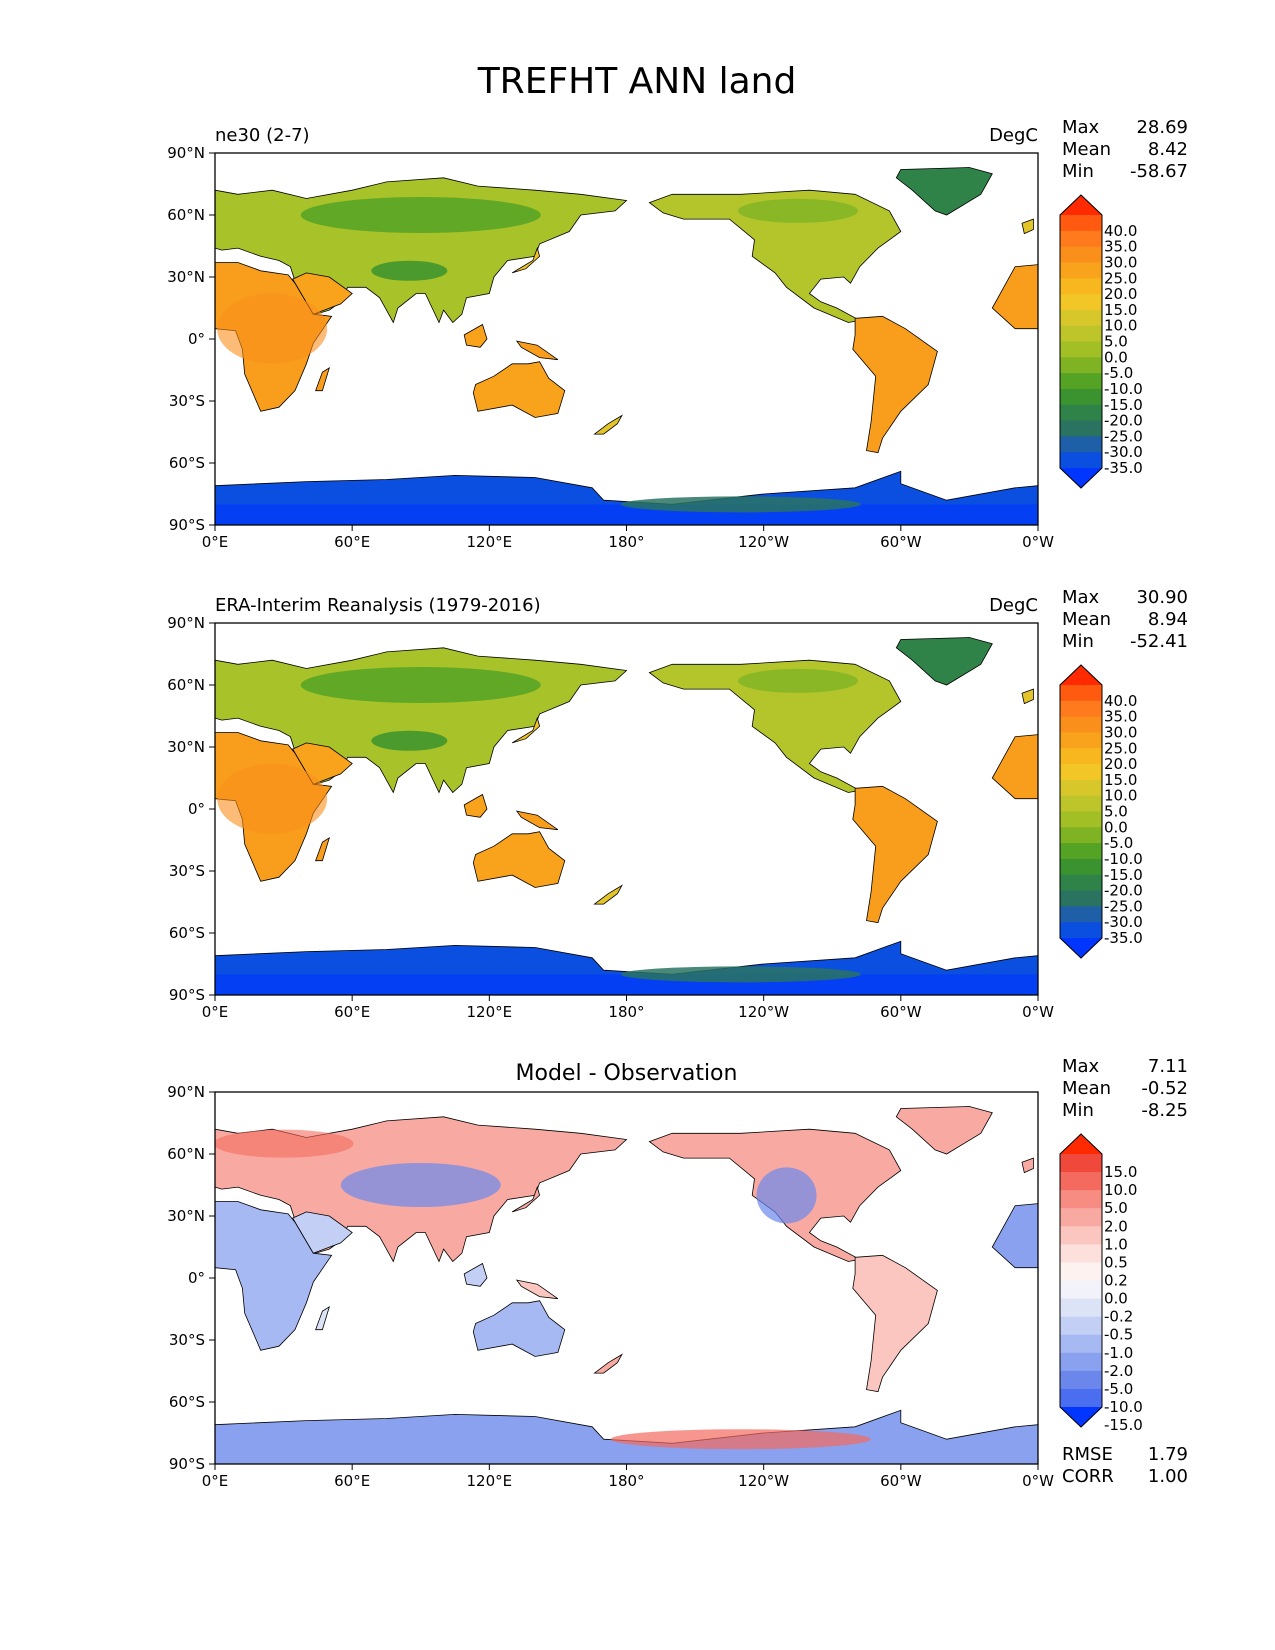 The width and height of the screenshot is (1275, 1650). Describe the element at coordinates (1168, 619) in the screenshot. I see `stat-value-mean: 8.94` at that location.